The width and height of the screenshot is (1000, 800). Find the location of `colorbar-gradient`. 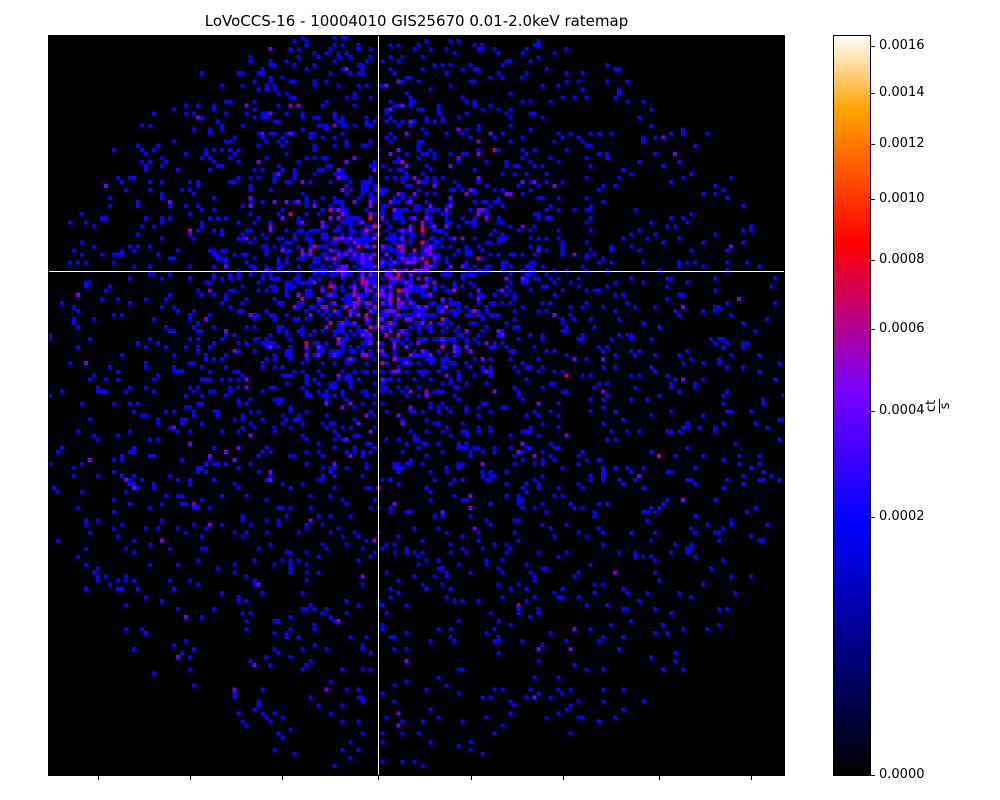

colorbar-gradient is located at coordinates (852, 405).